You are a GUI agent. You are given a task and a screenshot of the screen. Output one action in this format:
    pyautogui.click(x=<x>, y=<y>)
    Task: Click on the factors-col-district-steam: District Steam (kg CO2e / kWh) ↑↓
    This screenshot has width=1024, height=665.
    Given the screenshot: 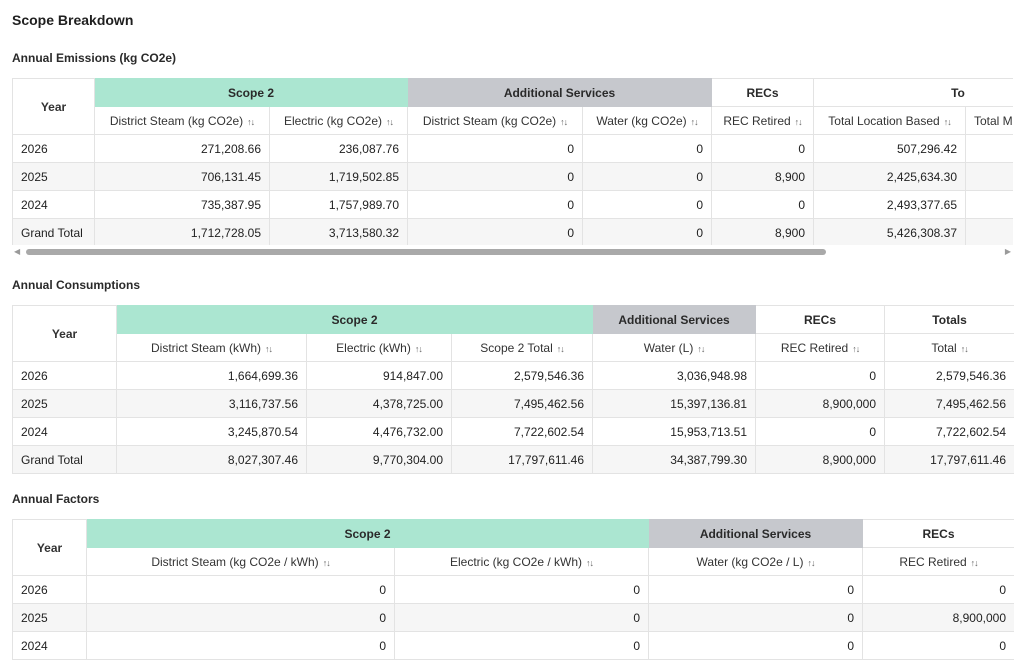 What is the action you would take?
    pyautogui.click(x=240, y=561)
    